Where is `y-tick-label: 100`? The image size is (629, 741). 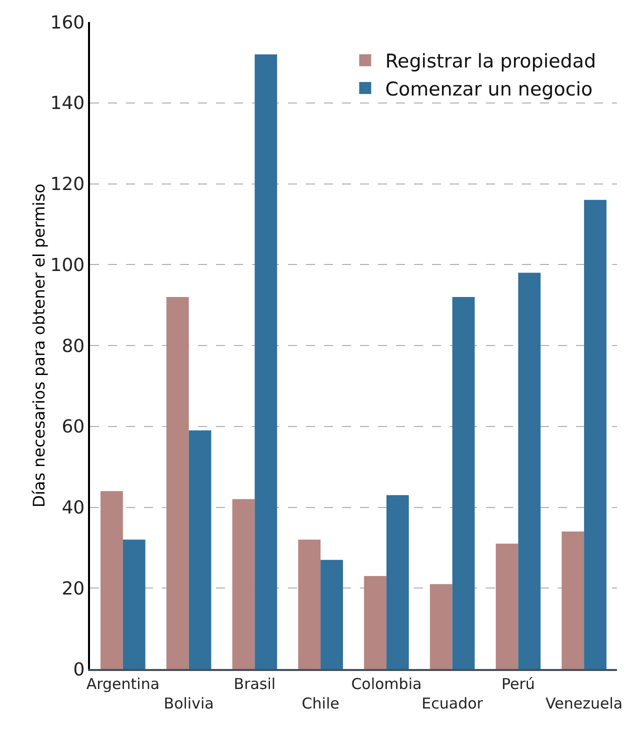
y-tick-label: 100 is located at coordinates (67, 265).